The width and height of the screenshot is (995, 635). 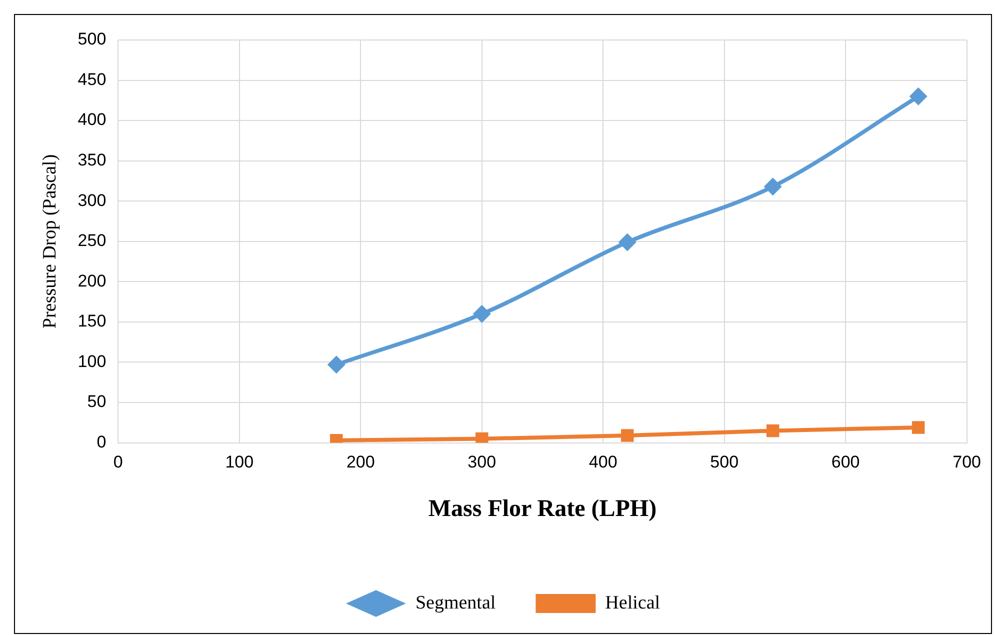 I want to click on y-tick-label: 300, so click(x=92, y=200).